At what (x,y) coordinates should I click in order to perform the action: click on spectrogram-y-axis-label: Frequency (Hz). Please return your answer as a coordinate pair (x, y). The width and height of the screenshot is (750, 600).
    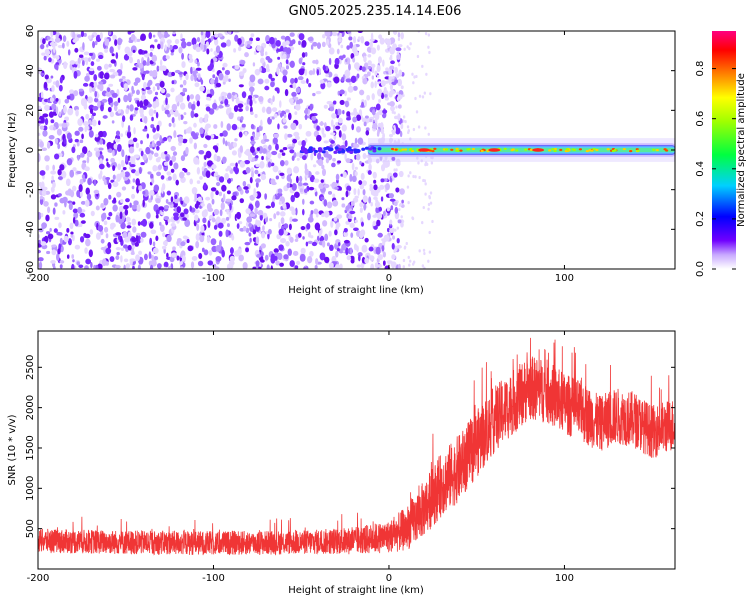
    Looking at the image, I should click on (12, 150).